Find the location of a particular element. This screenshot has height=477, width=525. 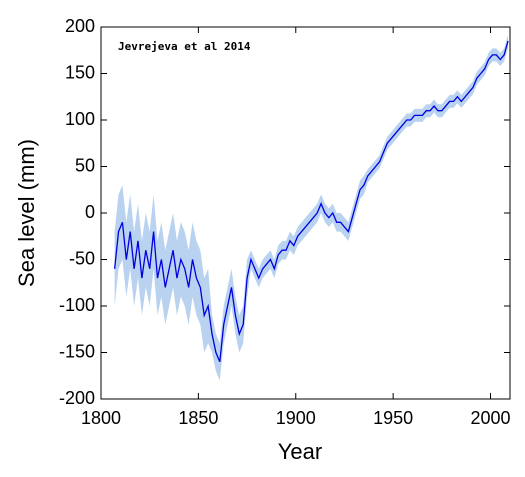

x-tick-label: 1950 is located at coordinates (393, 418).